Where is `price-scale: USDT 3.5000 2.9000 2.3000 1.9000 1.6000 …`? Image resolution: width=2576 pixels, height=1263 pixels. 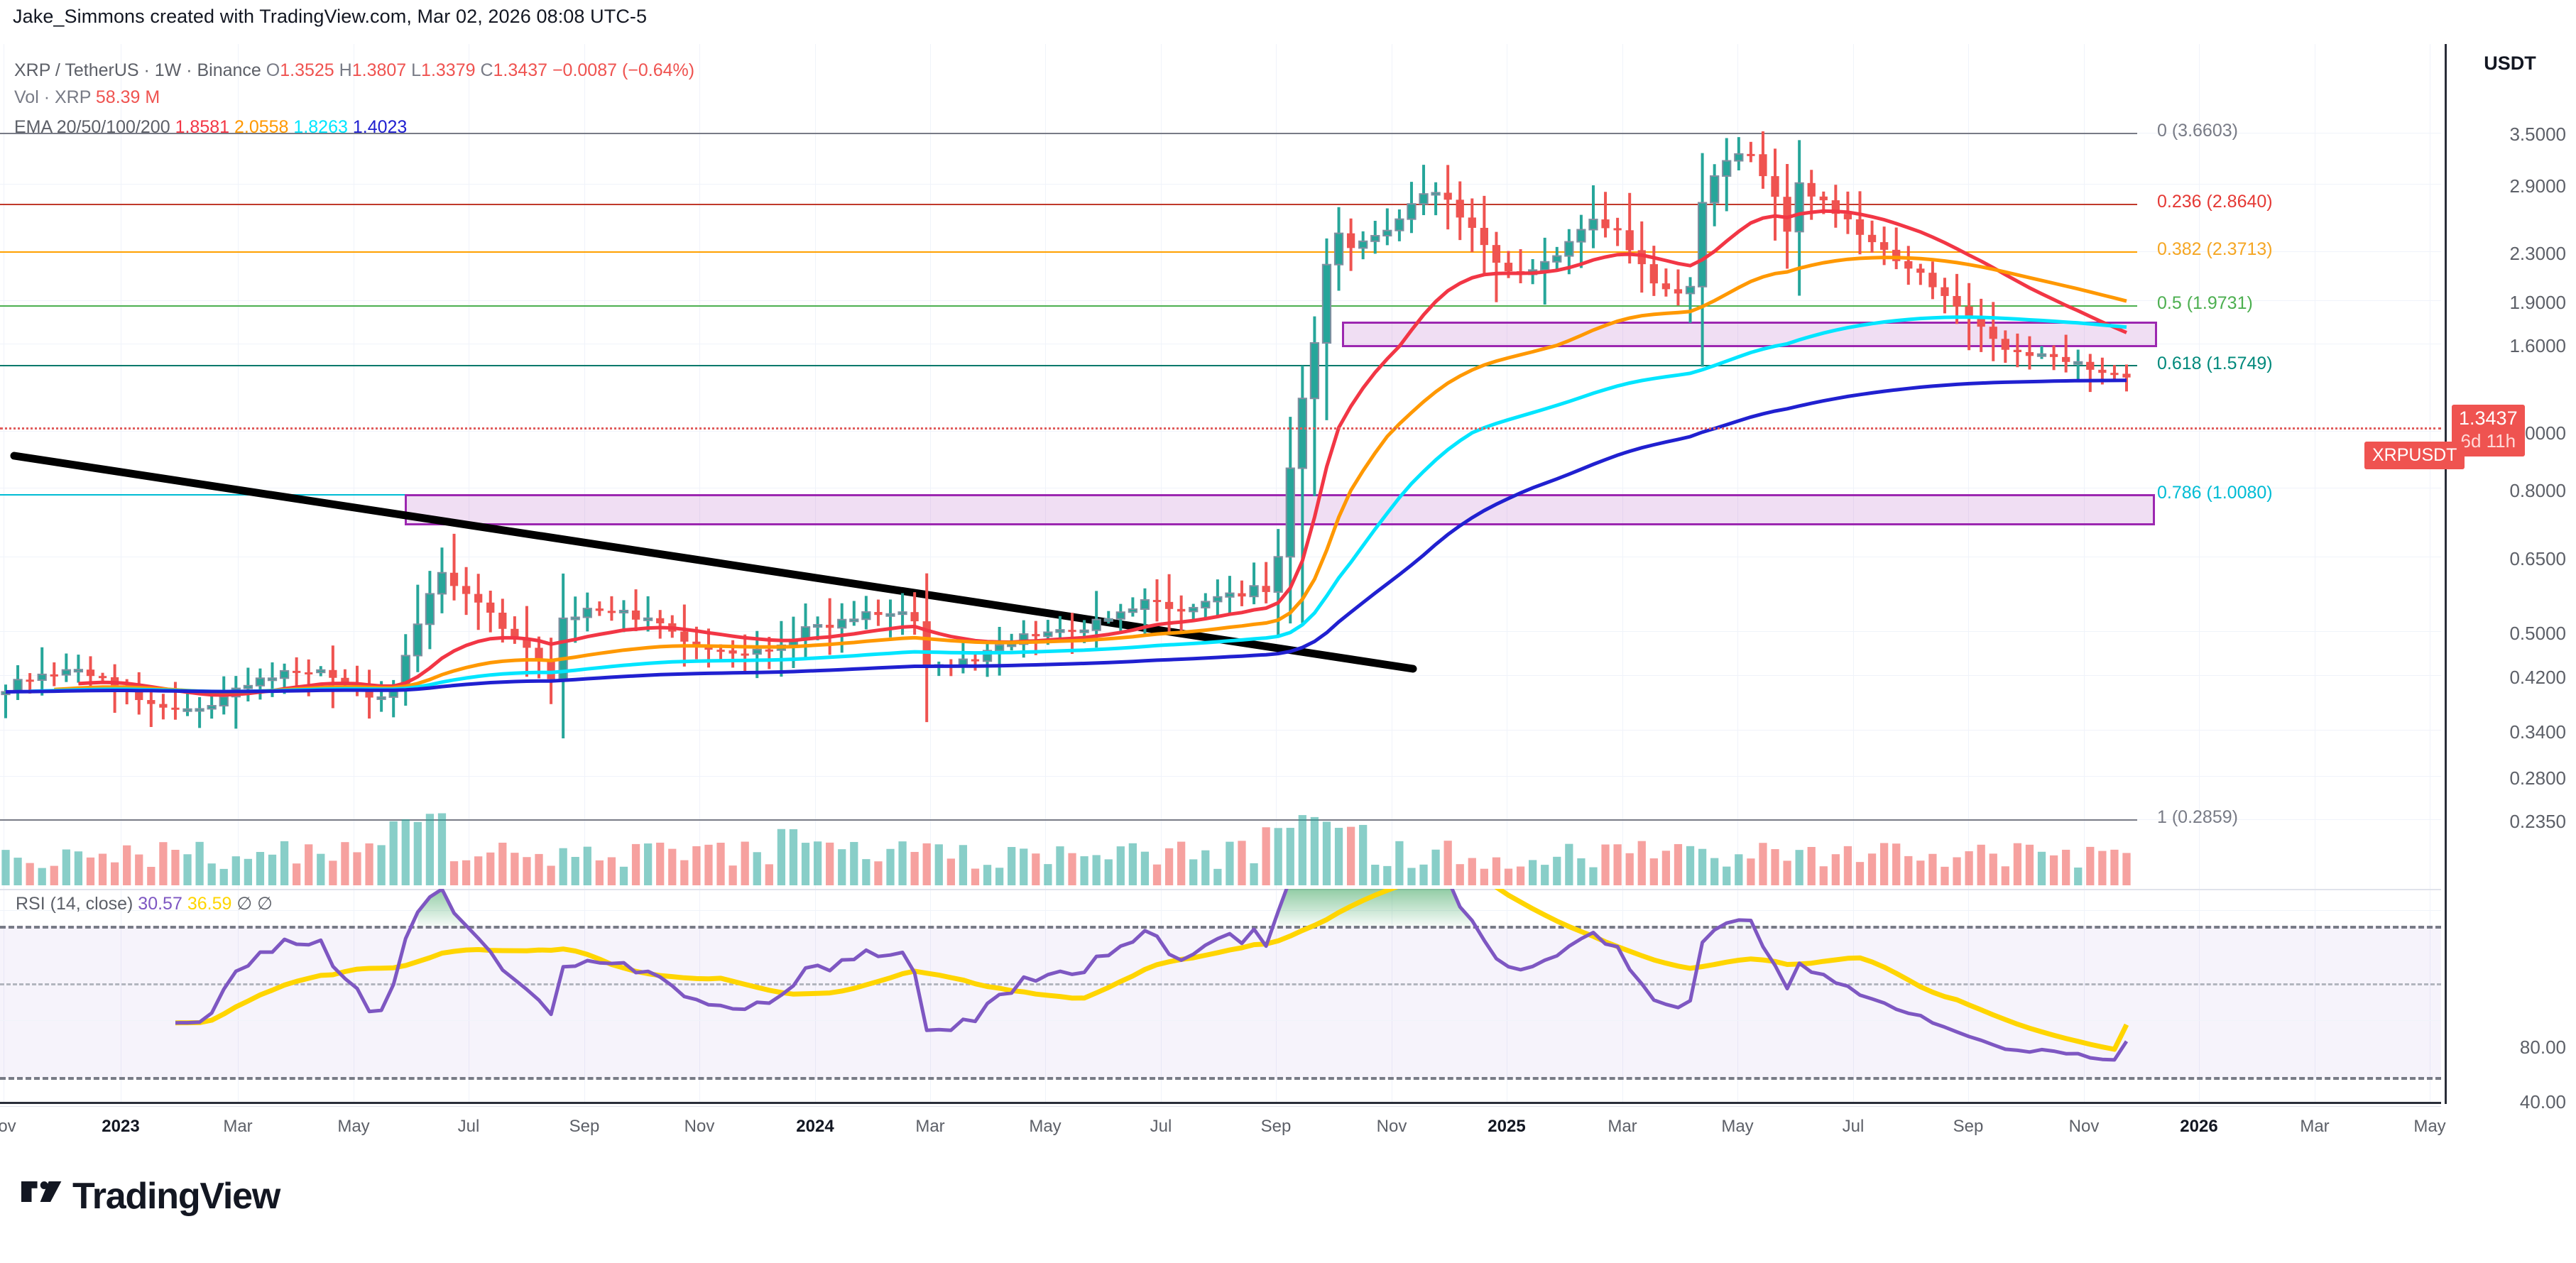 price-scale: USDT 3.5000 2.9000 2.3000 1.9000 1.6000 … is located at coordinates (2510, 578).